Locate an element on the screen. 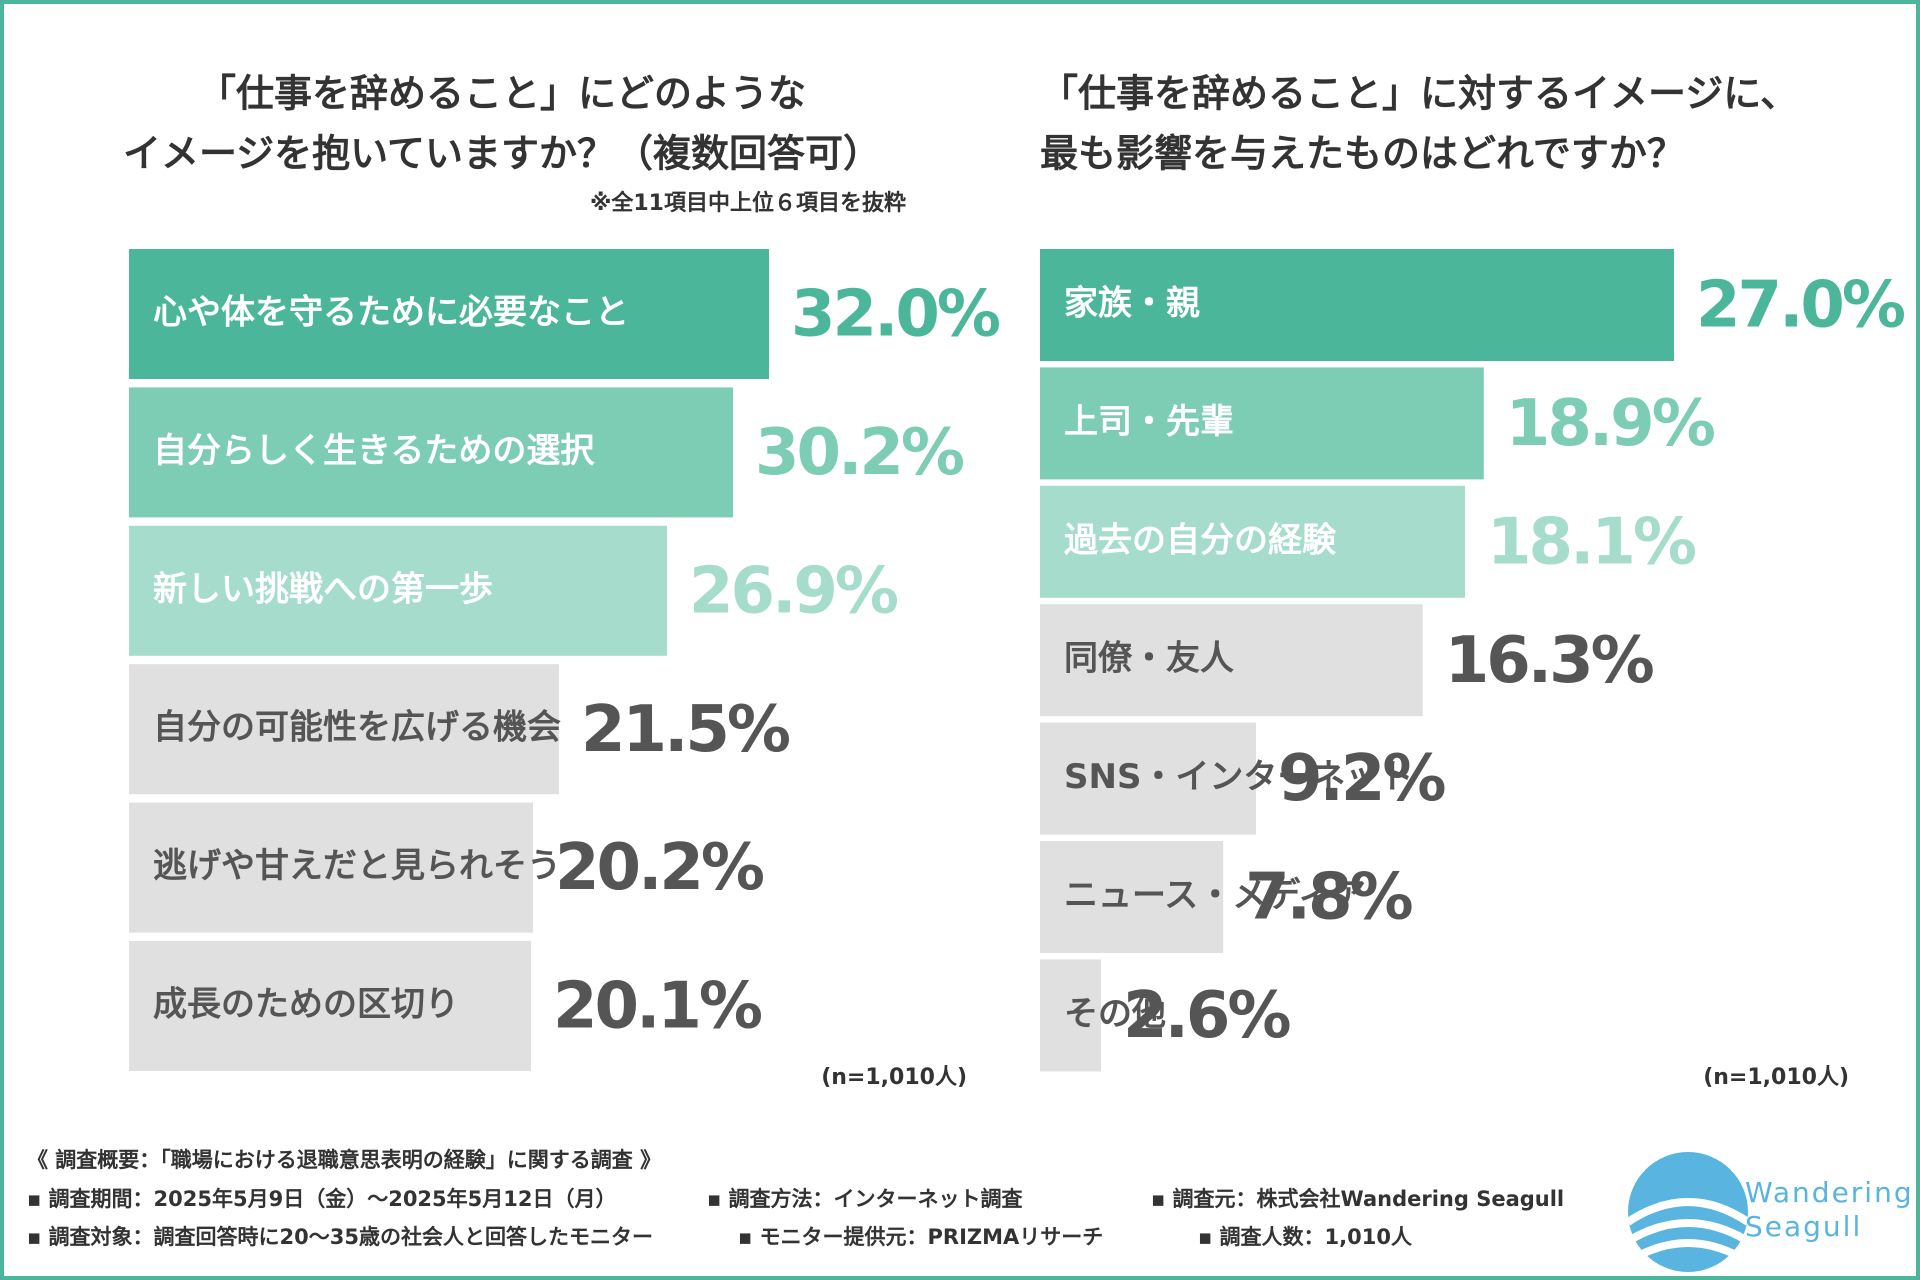 The width and height of the screenshot is (1920, 1280). value-label: 26.9% is located at coordinates (793, 591).